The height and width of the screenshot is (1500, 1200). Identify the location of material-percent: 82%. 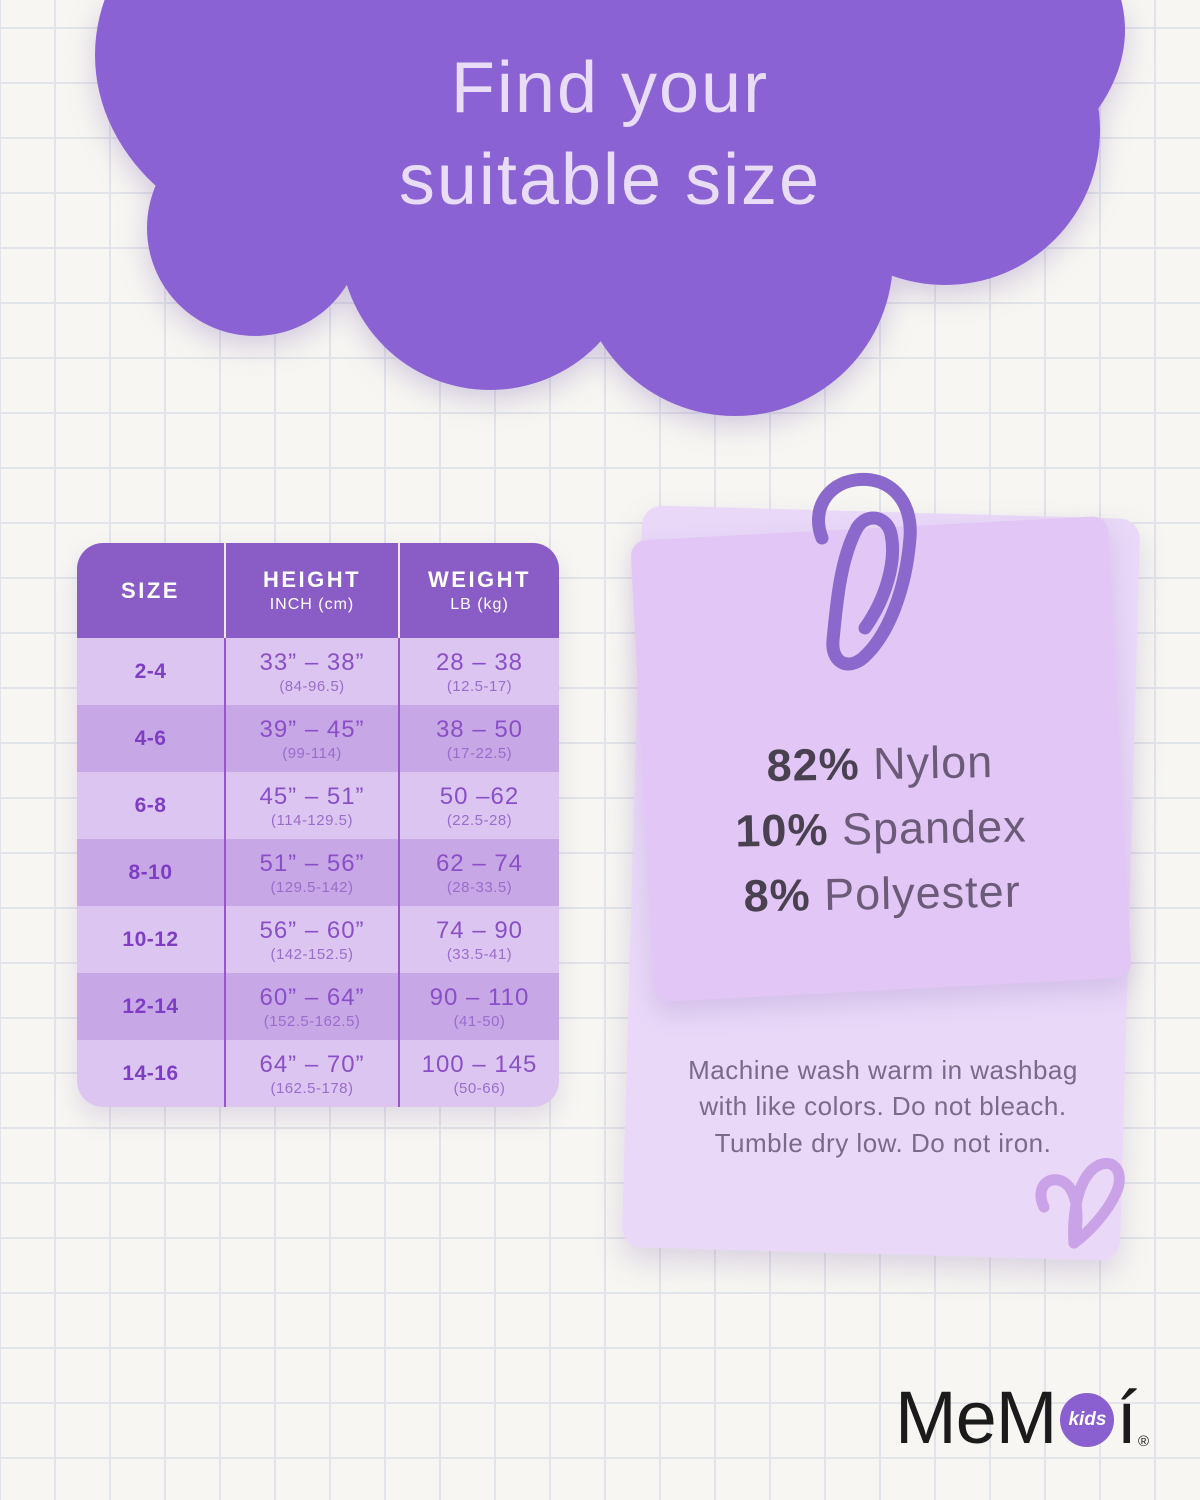
(813, 764).